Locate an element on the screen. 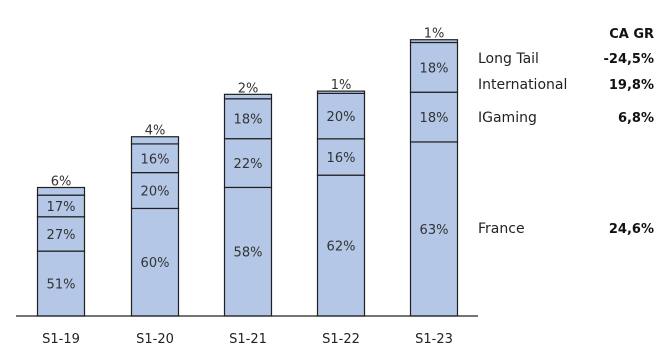 The image size is (667, 350). category-label-s1-20: S1-20 is located at coordinates (155, 339).